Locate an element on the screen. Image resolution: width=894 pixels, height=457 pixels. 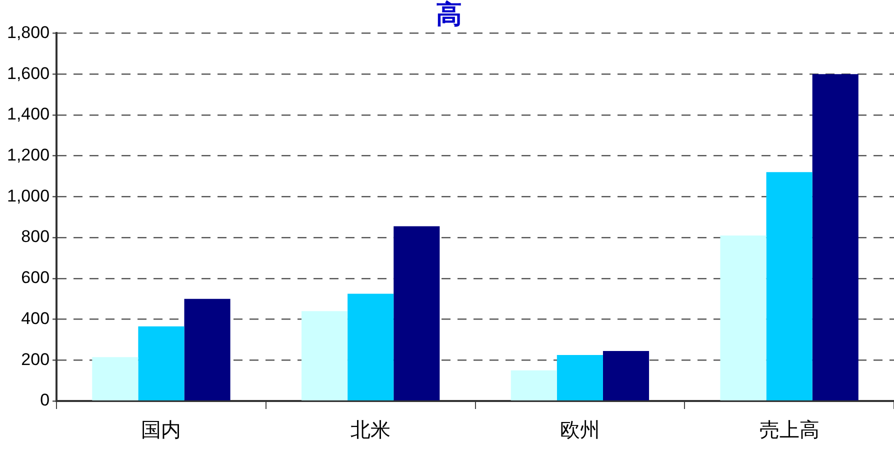
y-tick-label: 600 is located at coordinates (35, 278).